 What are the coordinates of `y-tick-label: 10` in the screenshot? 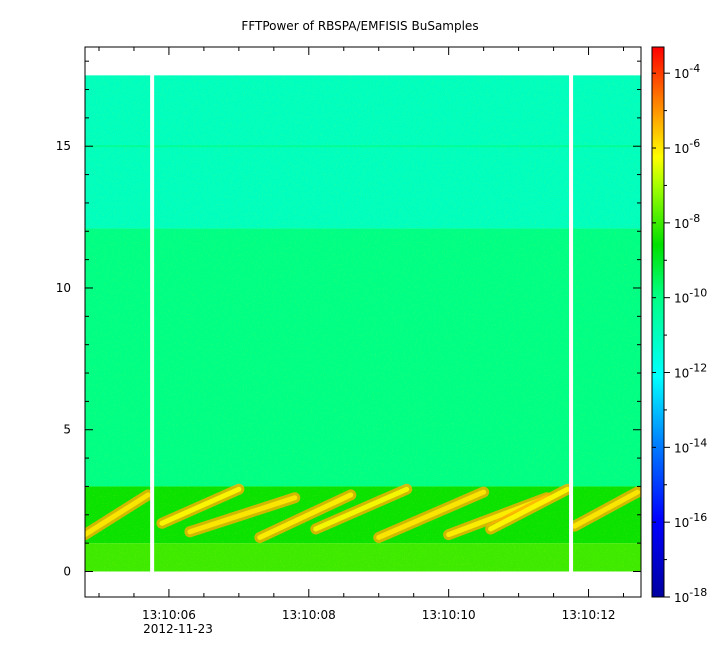 It's located at (63, 288).